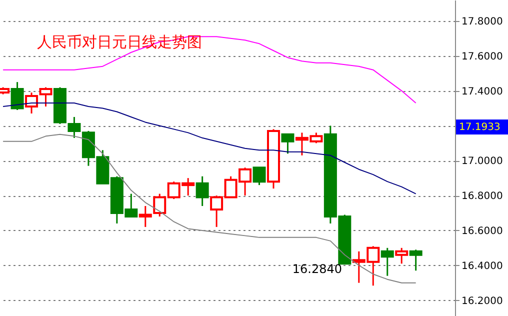 The width and height of the screenshot is (508, 316). I want to click on y-tick-label: 17.8000, so click(482, 22).